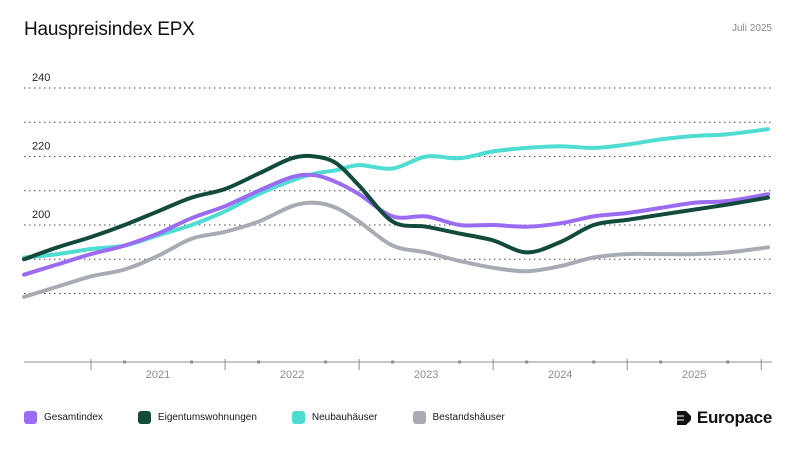 The image size is (800, 451). Describe the element at coordinates (144, 417) in the screenshot. I see `legend-swatch-eigentumswohnungen` at that location.